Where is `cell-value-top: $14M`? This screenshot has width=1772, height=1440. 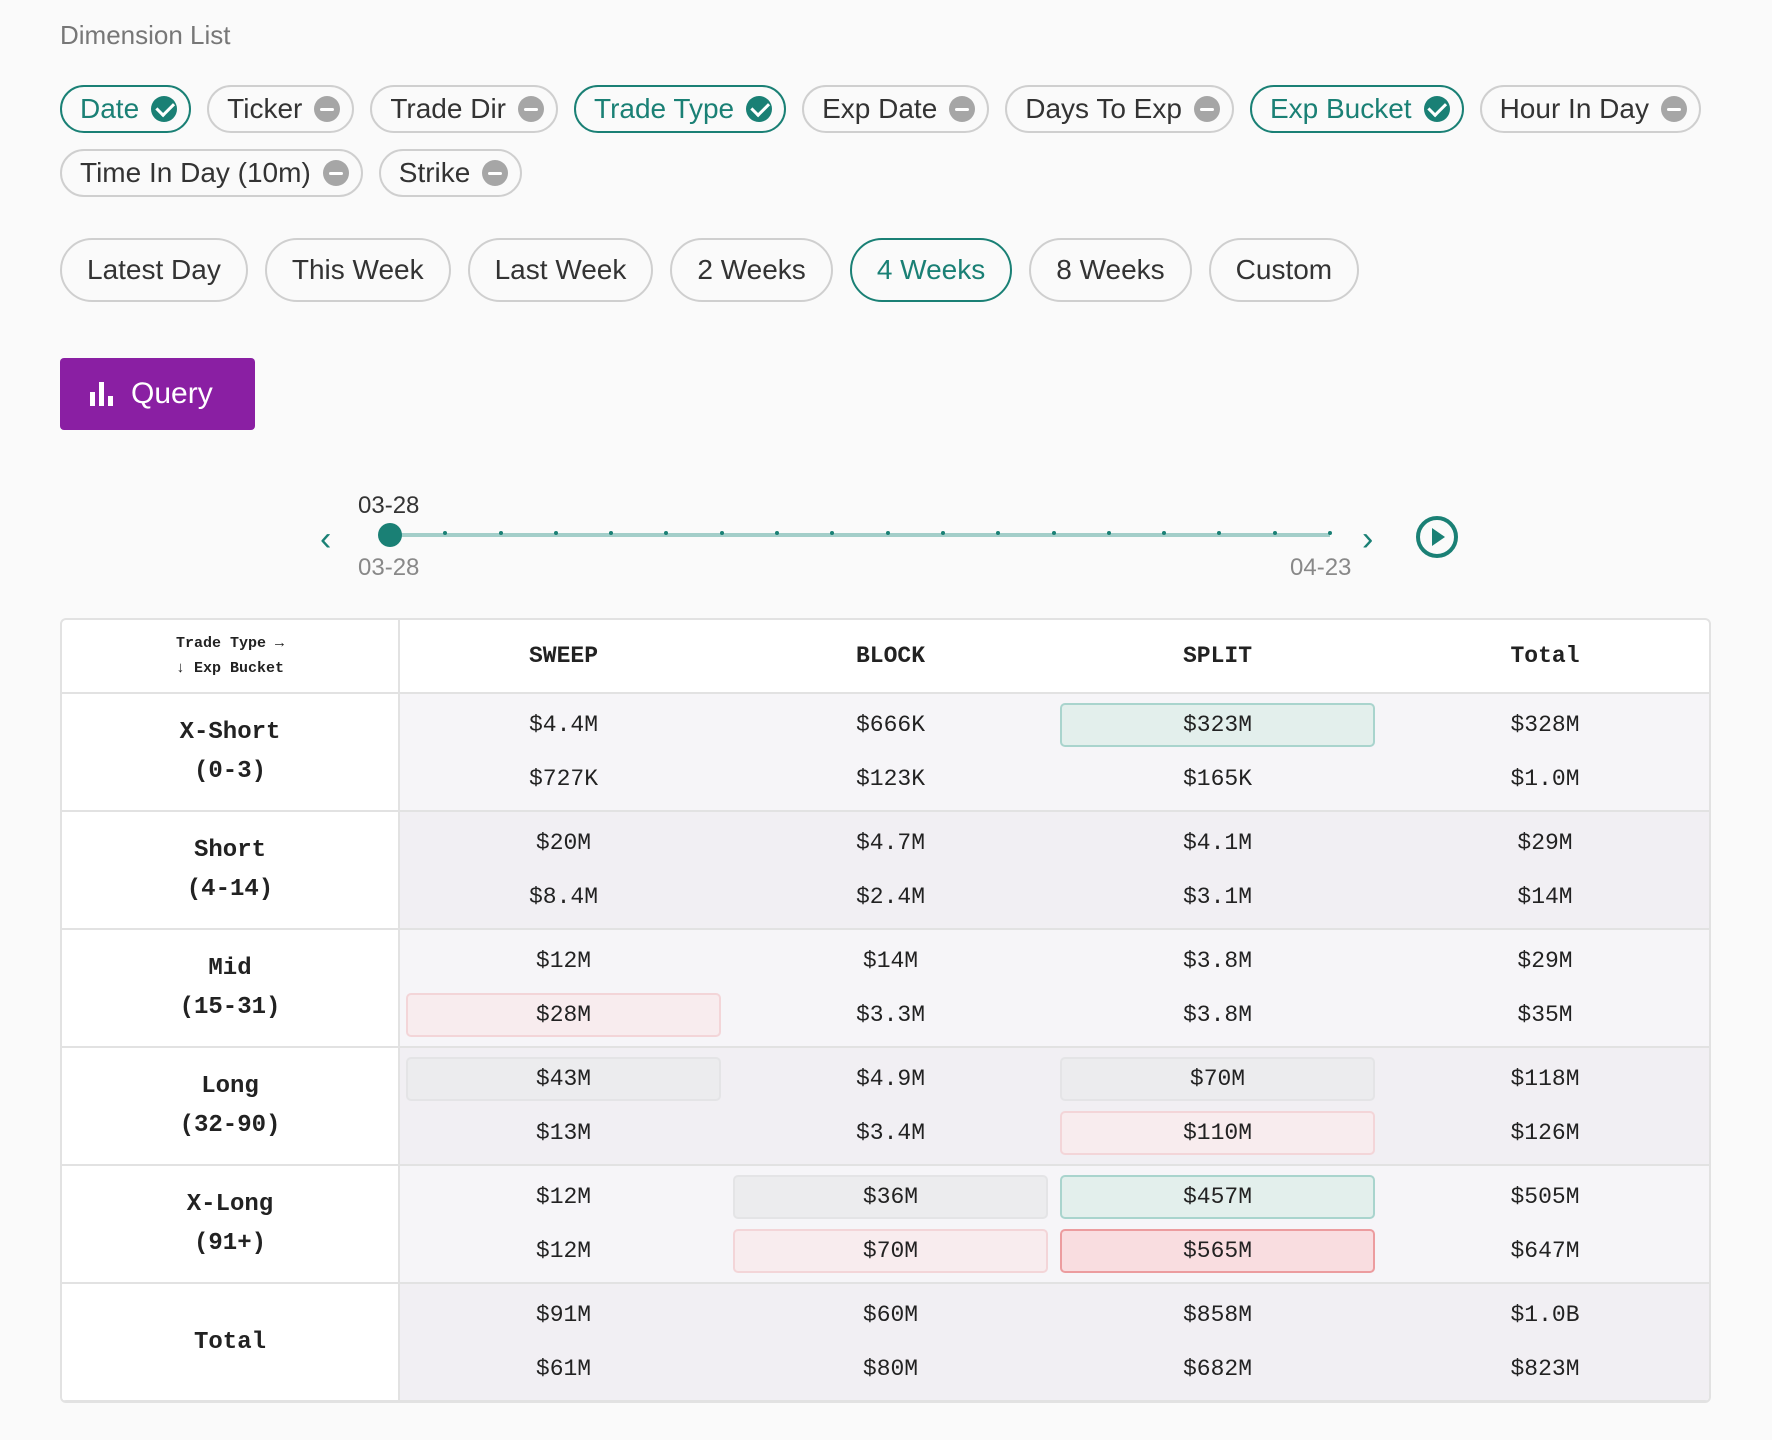
cell-value-top: $14M is located at coordinates (890, 961).